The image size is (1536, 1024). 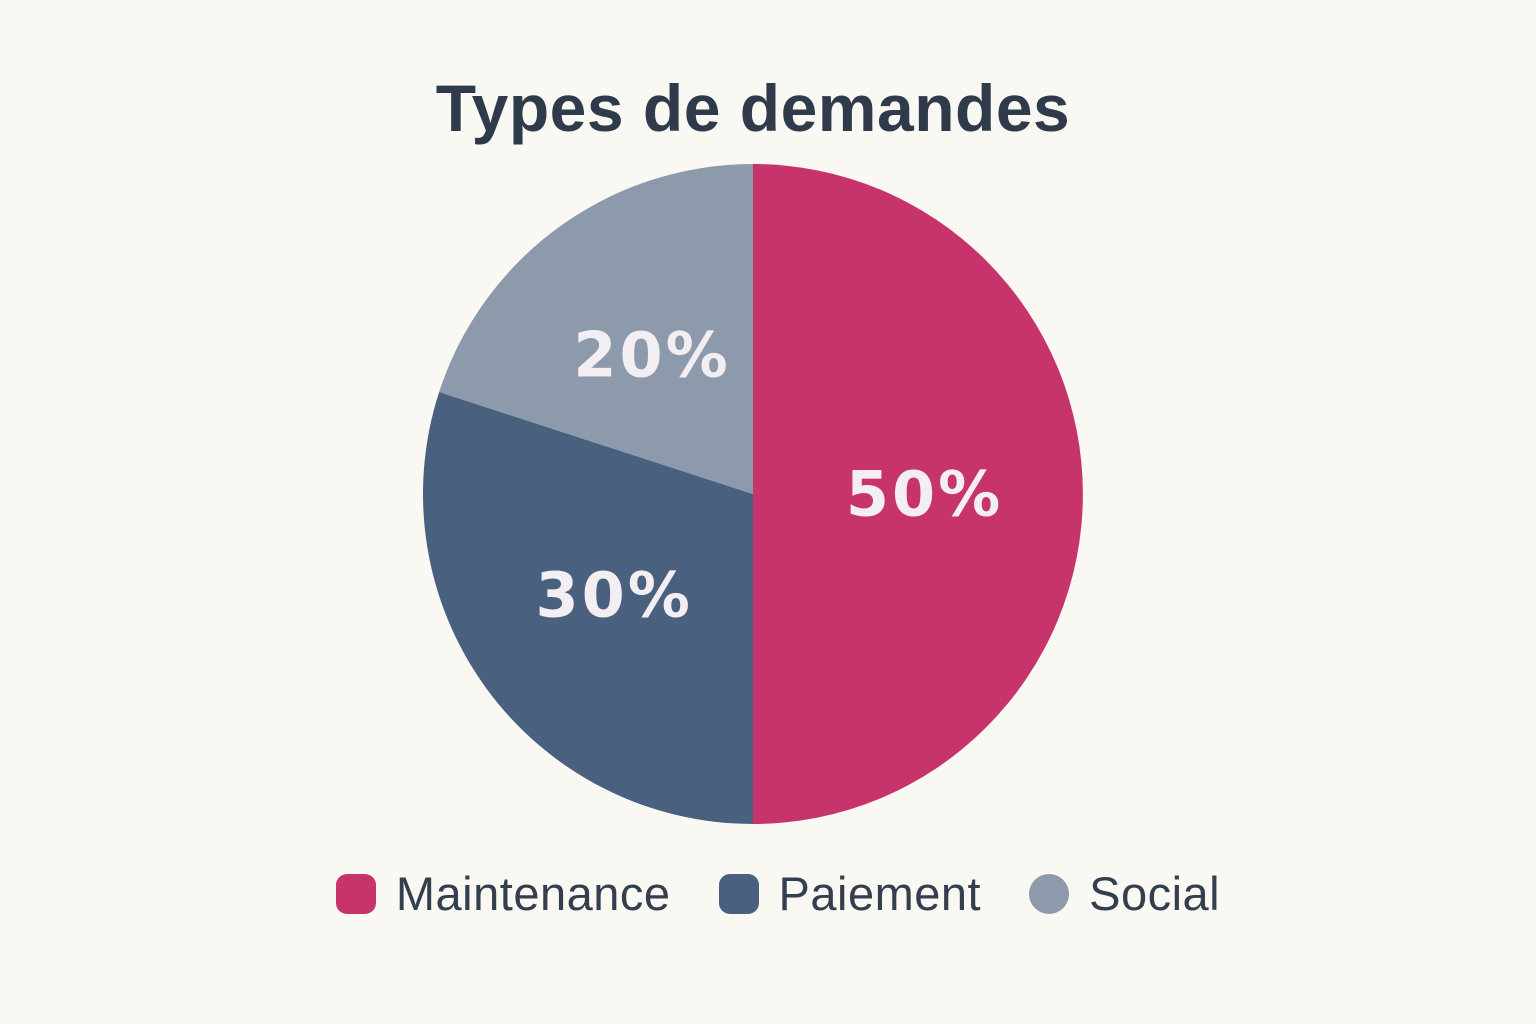 What do you see at coordinates (651, 355) in the screenshot?
I see `slice-value-label-social: 20%` at bounding box center [651, 355].